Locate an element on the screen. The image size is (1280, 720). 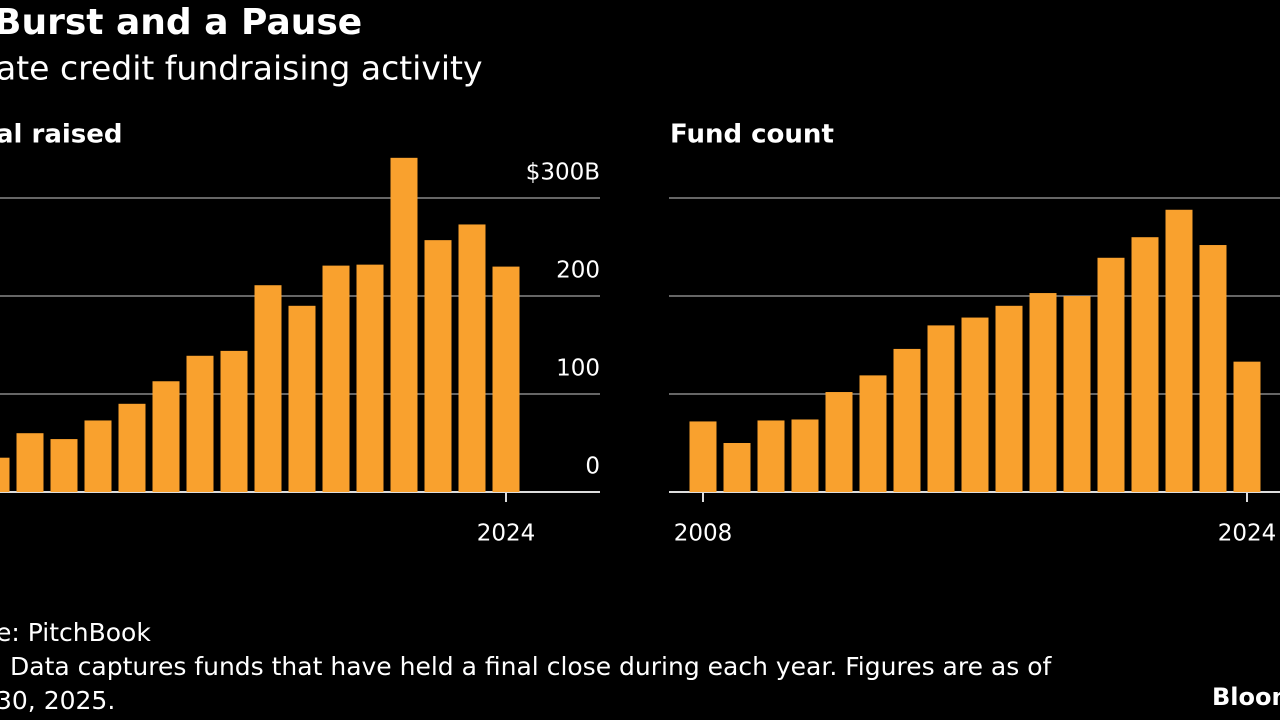
subtitle: ate credit fundraising activity is located at coordinates (241, 68).